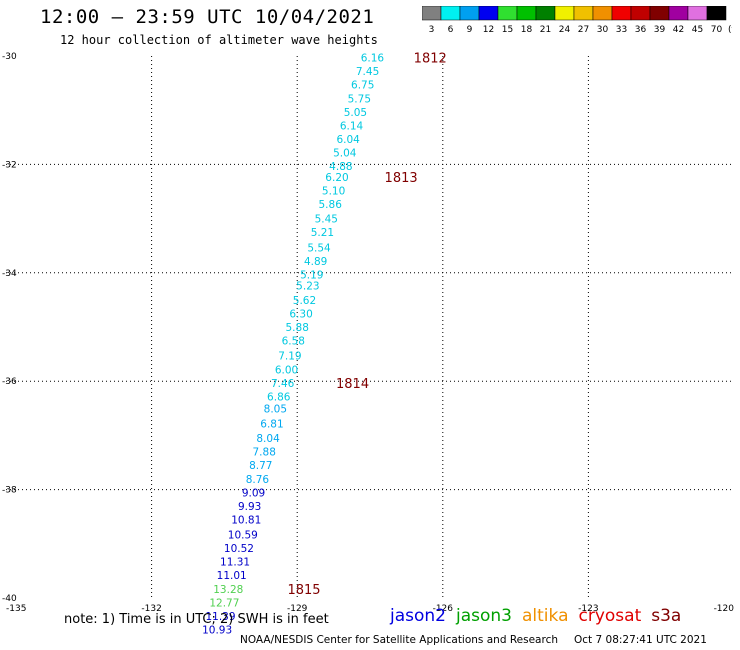 The image size is (740, 650). What do you see at coordinates (279, 397) in the screenshot?
I see `wave-height-value: 6.86` at bounding box center [279, 397].